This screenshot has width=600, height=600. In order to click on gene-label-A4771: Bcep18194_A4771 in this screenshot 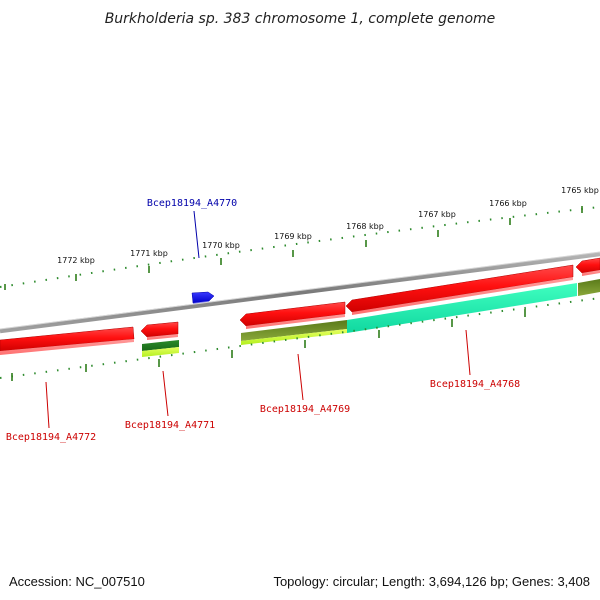, I will do `click(170, 425)`.